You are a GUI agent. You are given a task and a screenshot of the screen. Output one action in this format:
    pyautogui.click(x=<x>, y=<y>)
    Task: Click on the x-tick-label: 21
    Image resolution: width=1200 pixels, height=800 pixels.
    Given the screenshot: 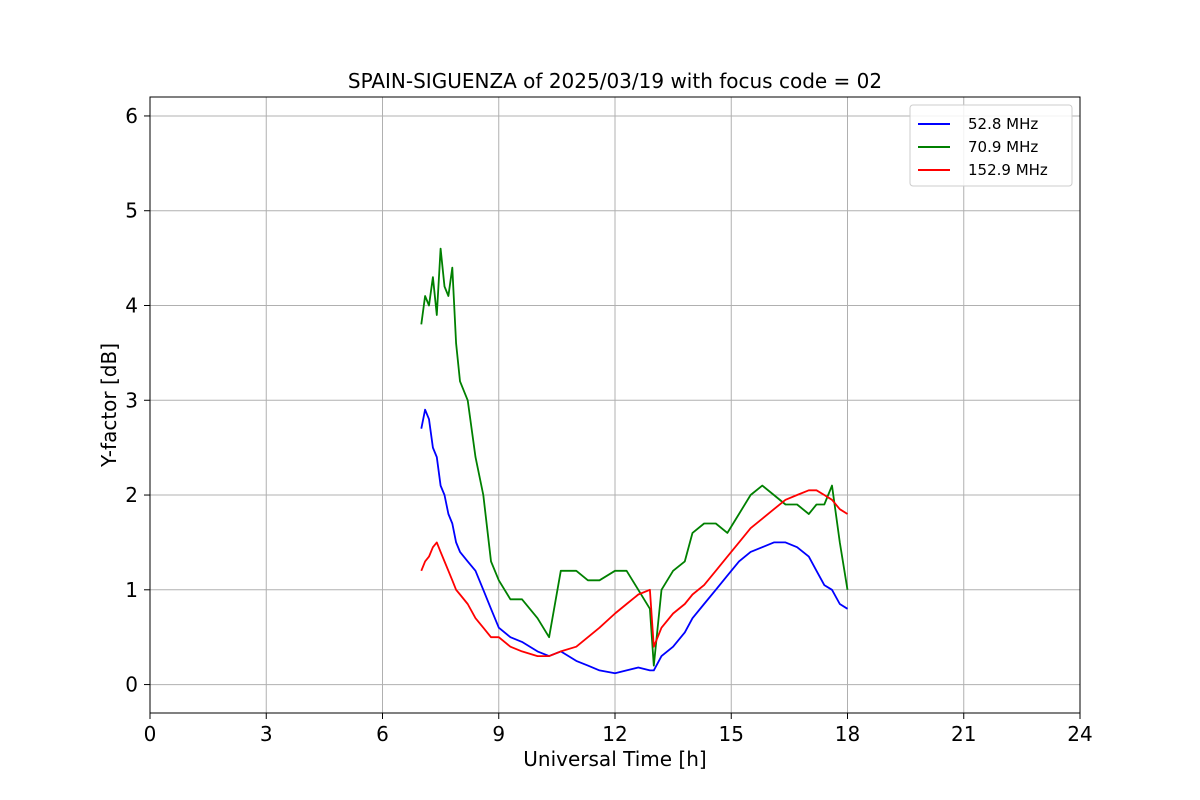 What is the action you would take?
    pyautogui.click(x=963, y=734)
    